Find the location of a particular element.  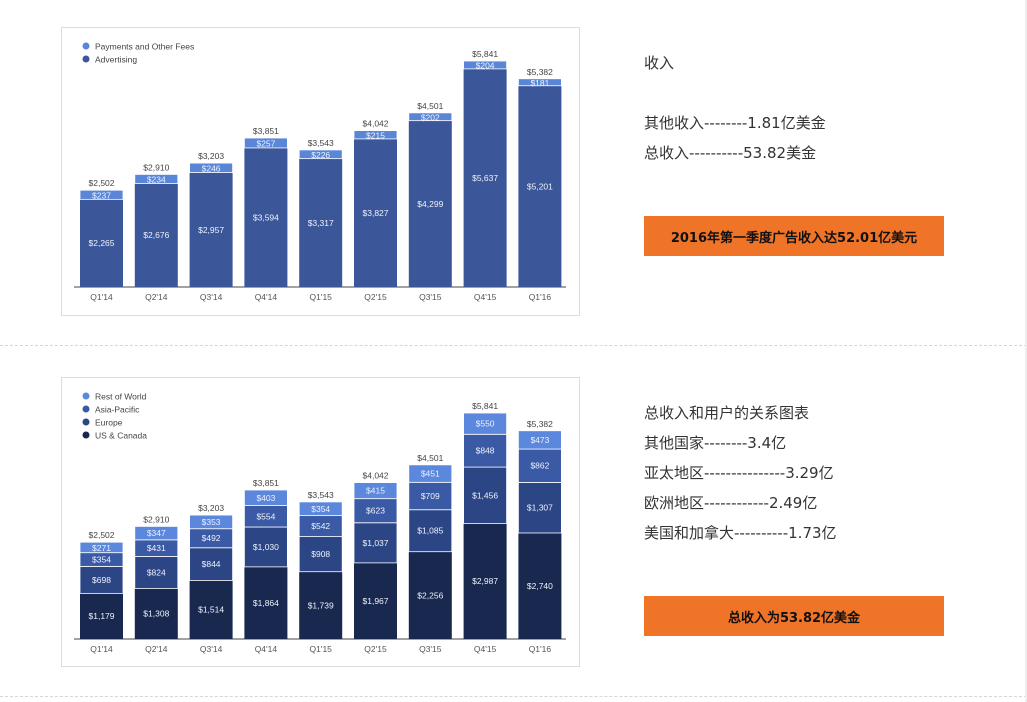

data-label: $1,085 is located at coordinates (430, 531).